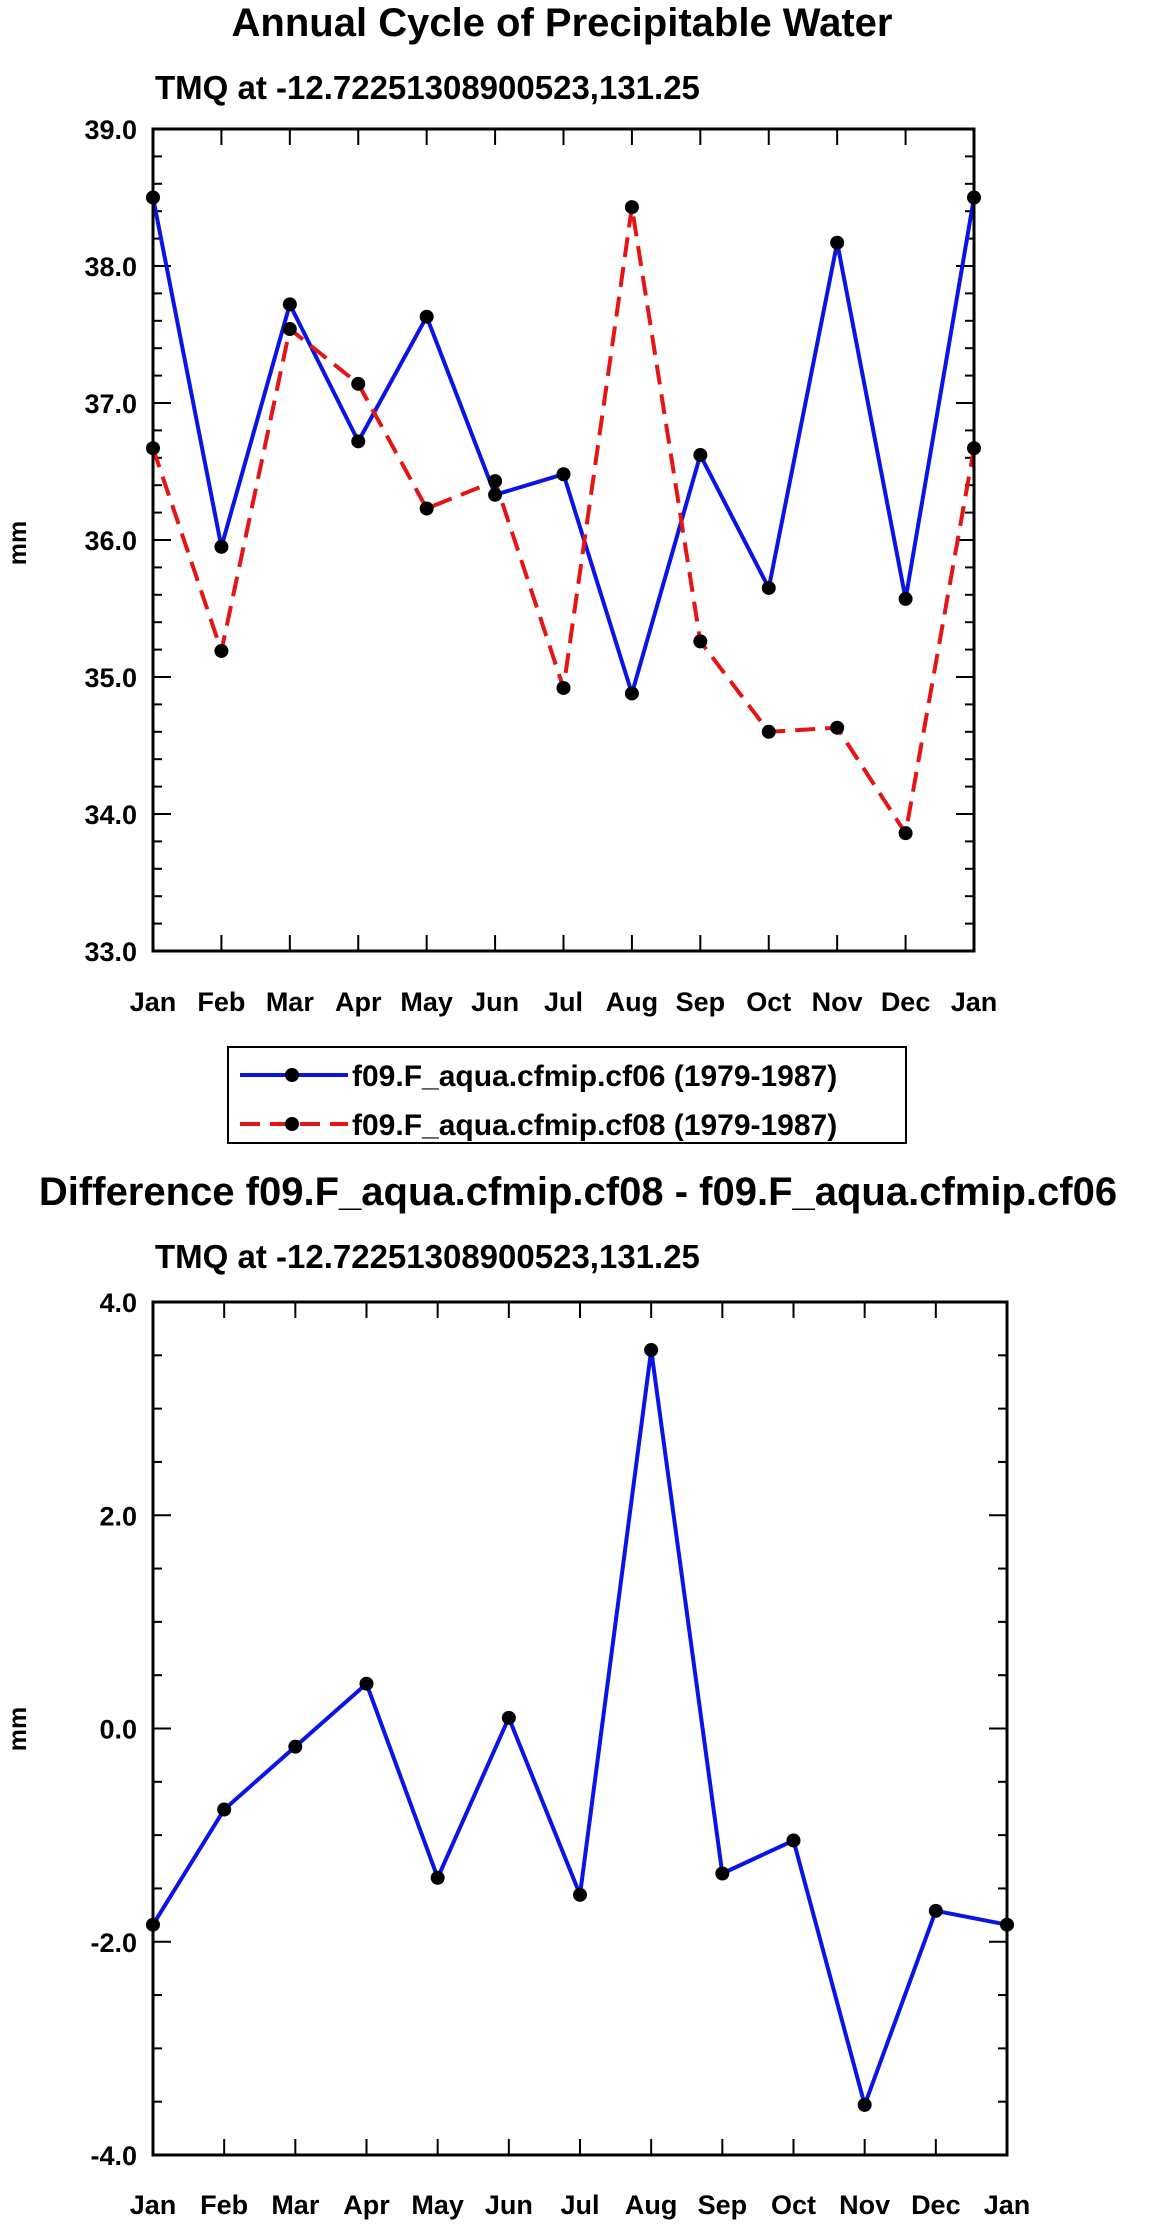 This screenshot has width=1161, height=2233. I want to click on y-tick-label: -4.0, so click(113, 2156).